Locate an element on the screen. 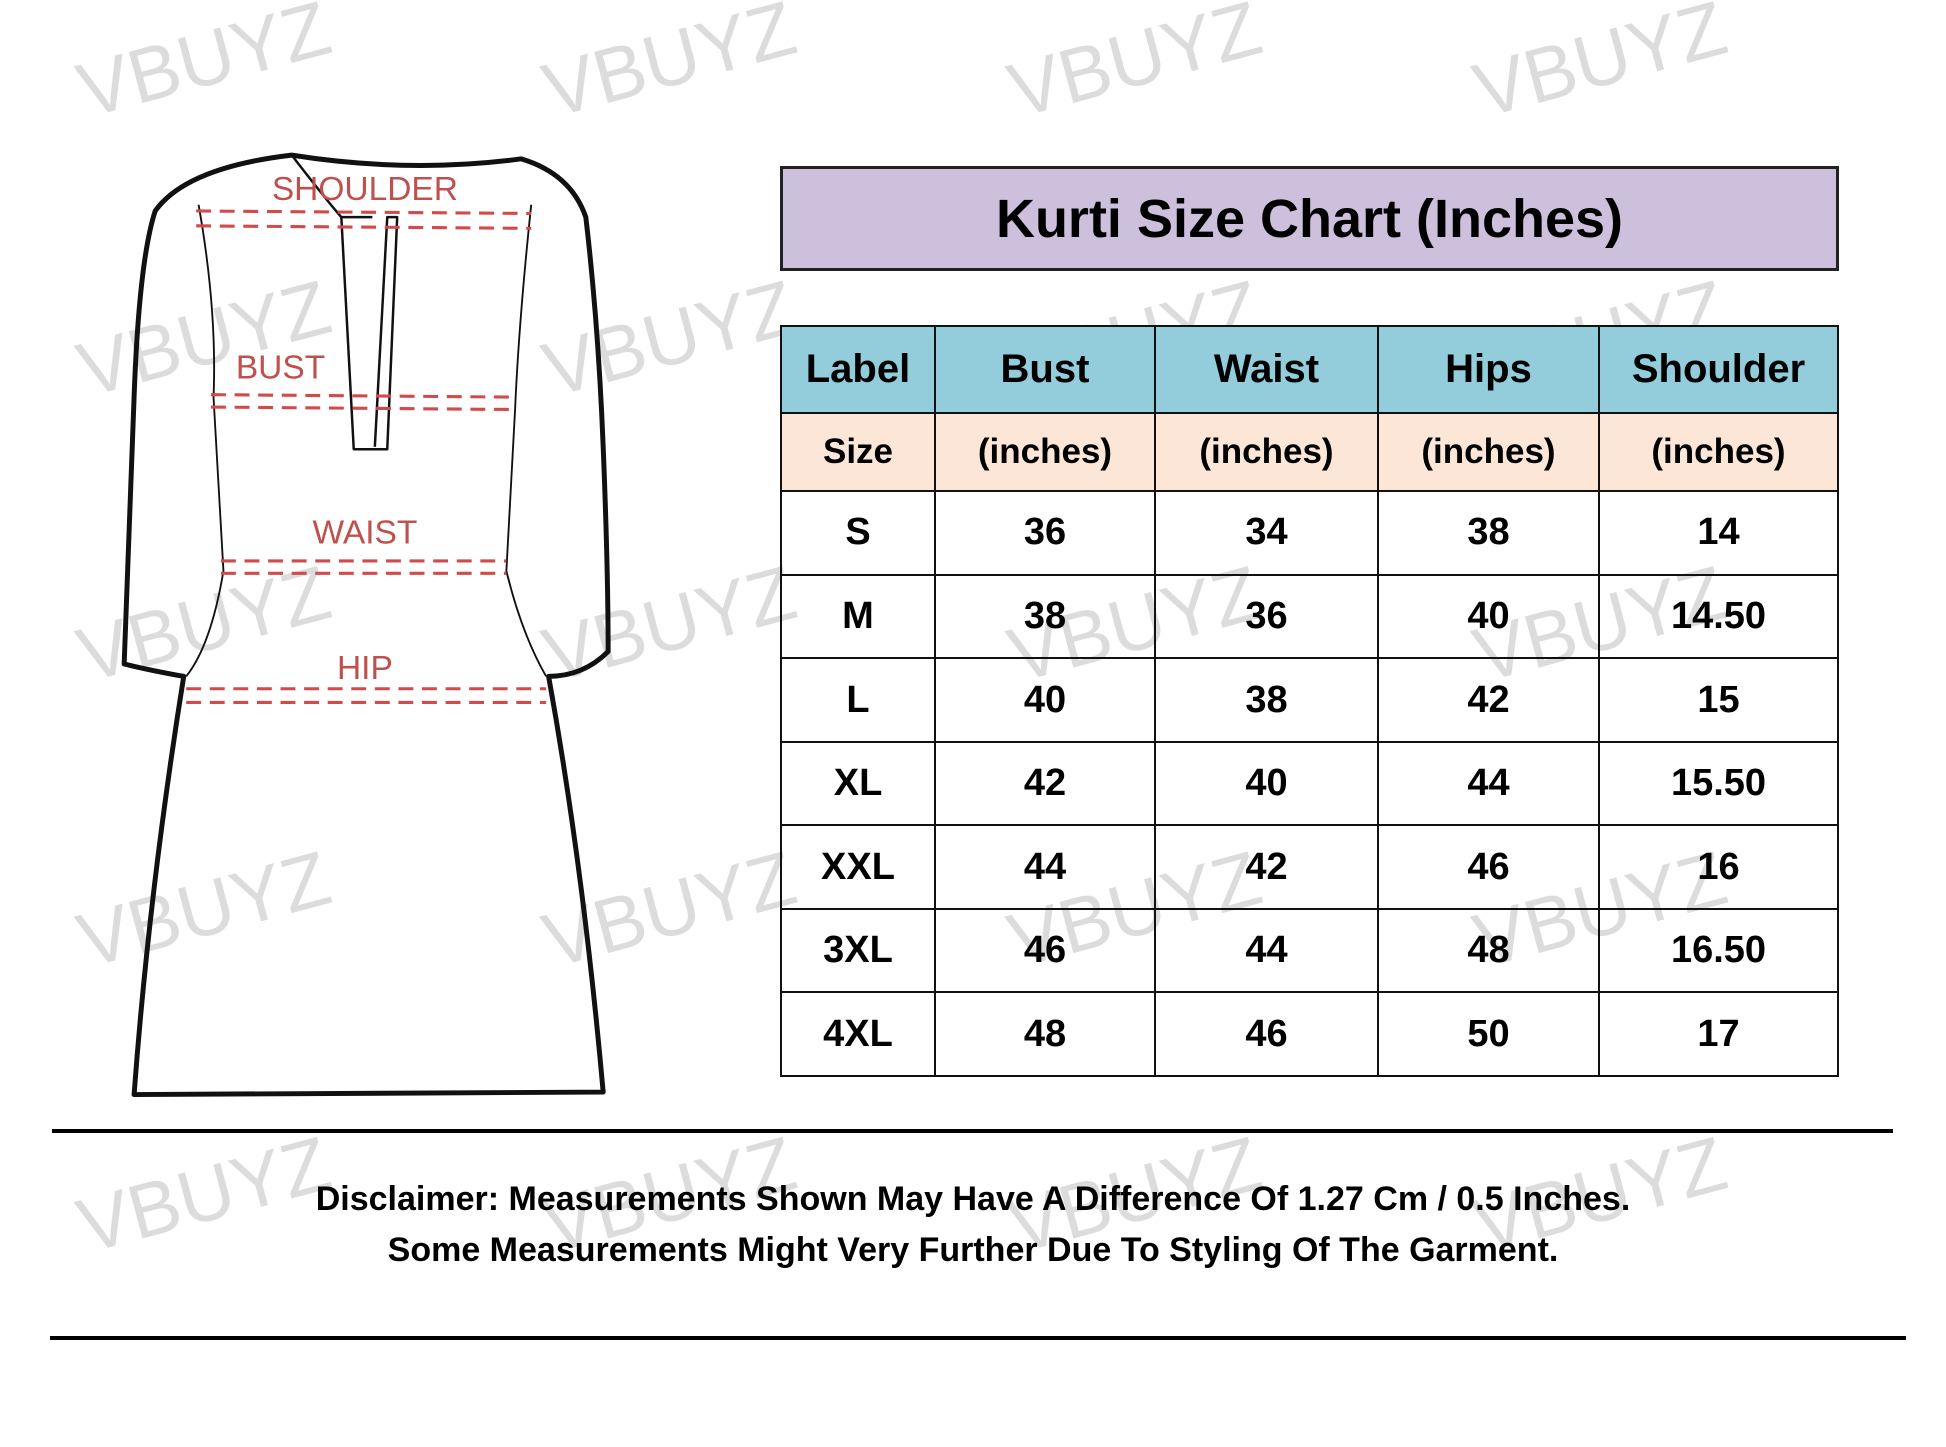 The image size is (1946, 1447). table-row: S 36 34 38 14 is located at coordinates (1309, 533).